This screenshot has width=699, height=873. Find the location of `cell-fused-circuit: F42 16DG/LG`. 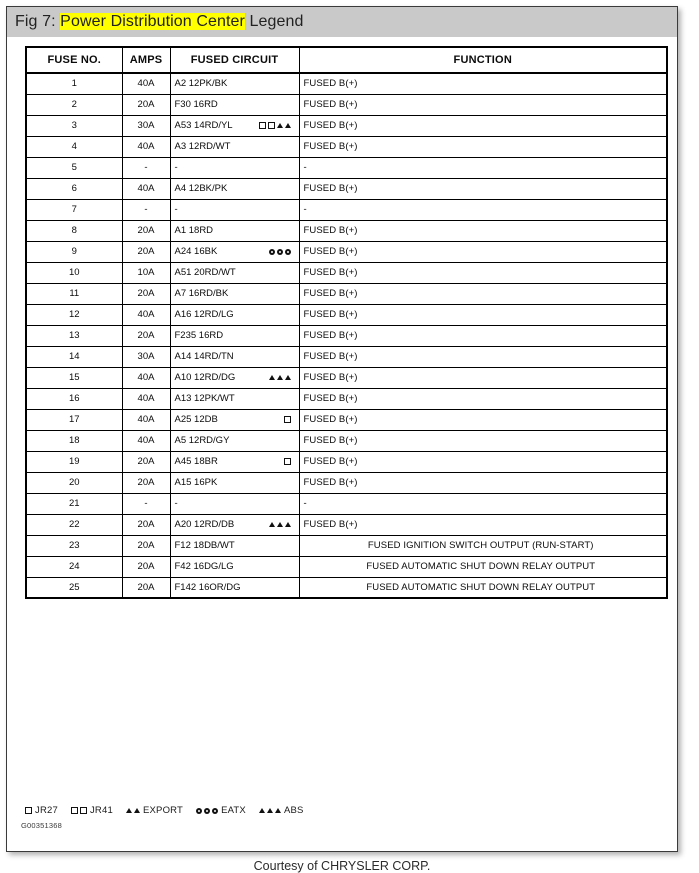

cell-fused-circuit: F42 16DG/LG is located at coordinates (234, 566).